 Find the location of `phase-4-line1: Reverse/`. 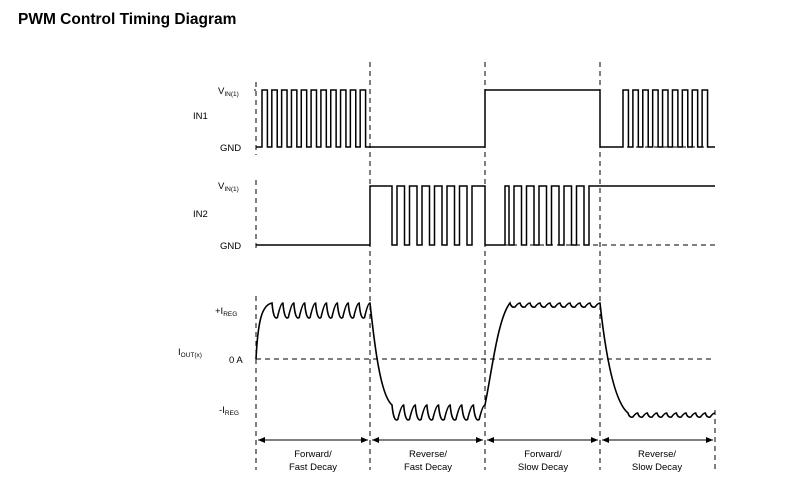

phase-4-line1: Reverse/ is located at coordinates (657, 454).